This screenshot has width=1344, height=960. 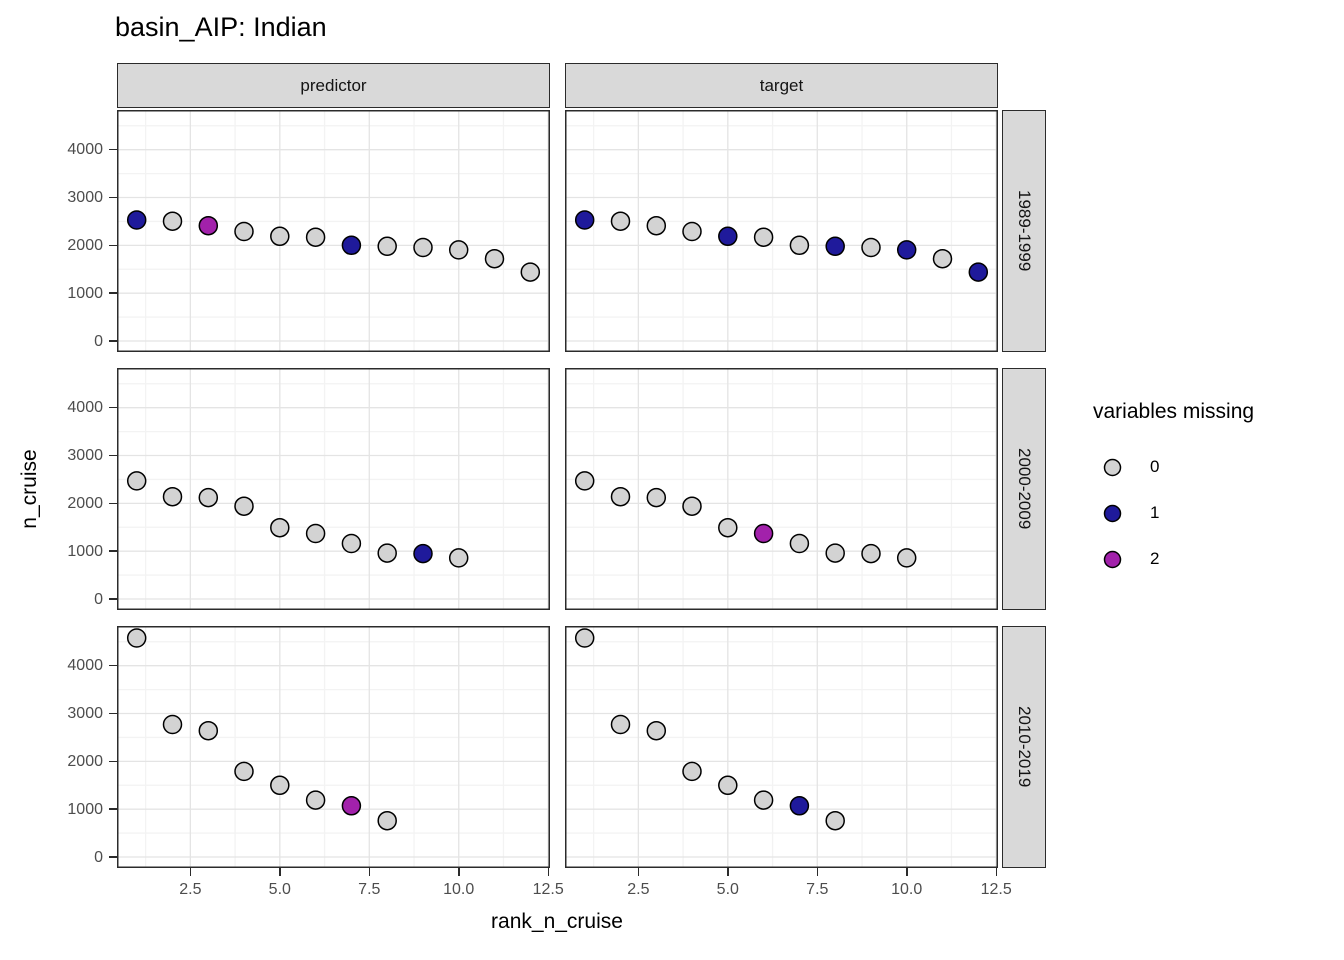 I want to click on x-tick-label: 10.0, so click(x=459, y=889).